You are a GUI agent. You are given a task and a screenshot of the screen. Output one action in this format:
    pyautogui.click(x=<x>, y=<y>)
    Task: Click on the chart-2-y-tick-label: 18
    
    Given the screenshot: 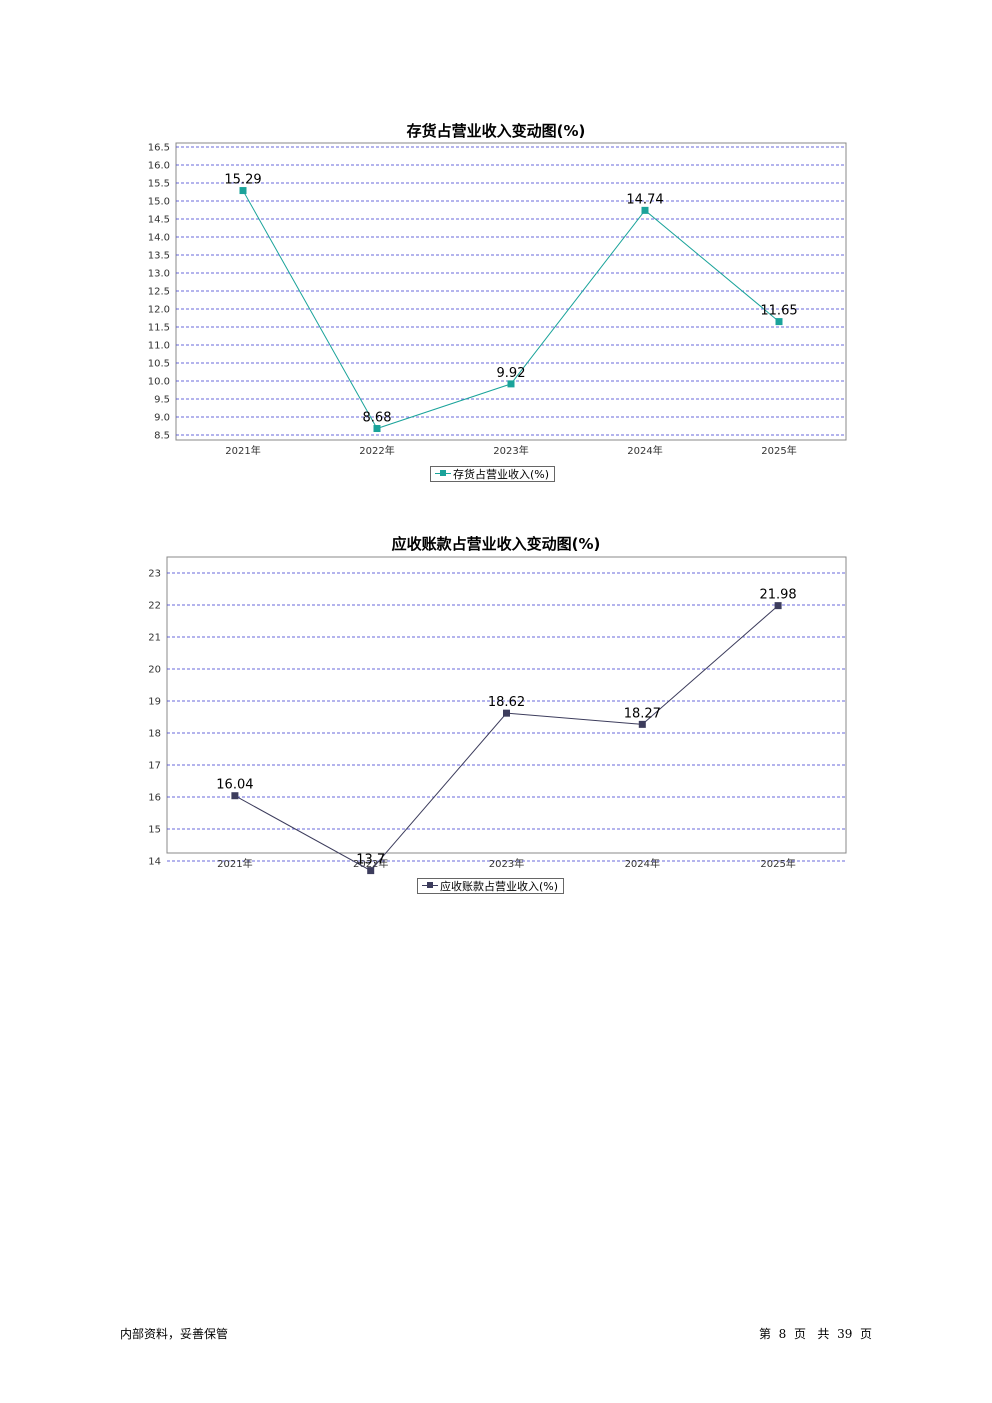 What is the action you would take?
    pyautogui.click(x=154, y=734)
    